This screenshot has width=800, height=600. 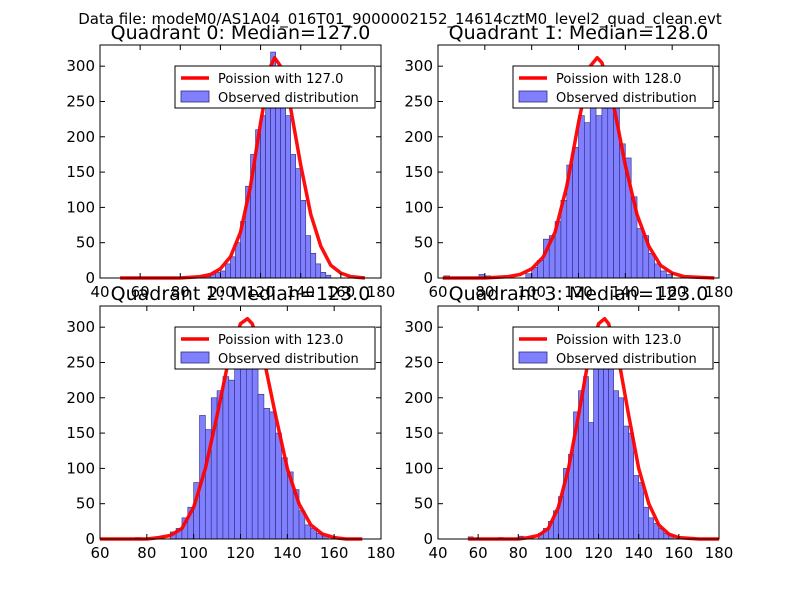 What do you see at coordinates (618, 79) in the screenshot?
I see `legend-line-label: Poission with 128.0` at bounding box center [618, 79].